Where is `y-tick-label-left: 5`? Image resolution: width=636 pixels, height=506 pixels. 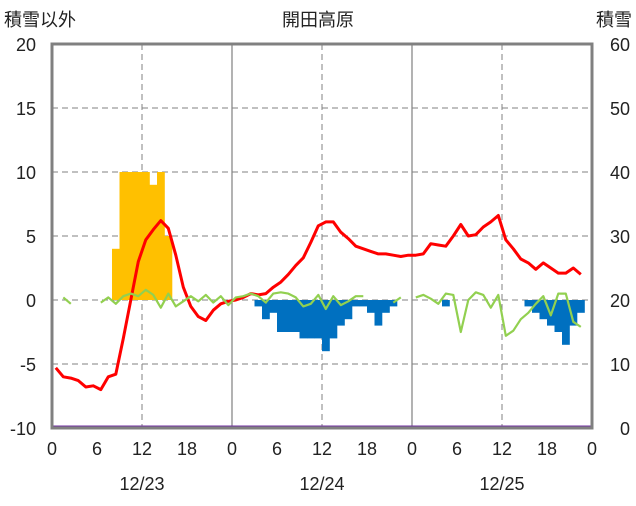
y-tick-label-left: 5 is located at coordinates (31, 237).